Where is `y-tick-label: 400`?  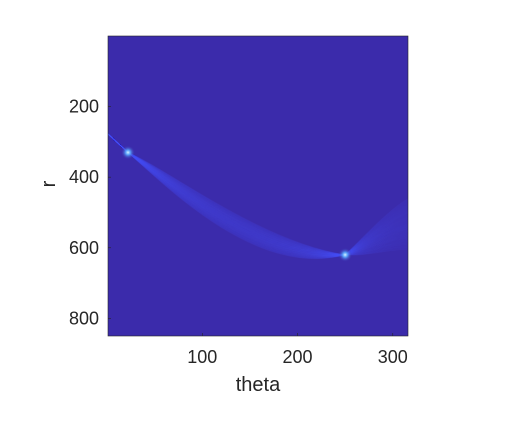
y-tick-label: 400 is located at coordinates (84, 177).